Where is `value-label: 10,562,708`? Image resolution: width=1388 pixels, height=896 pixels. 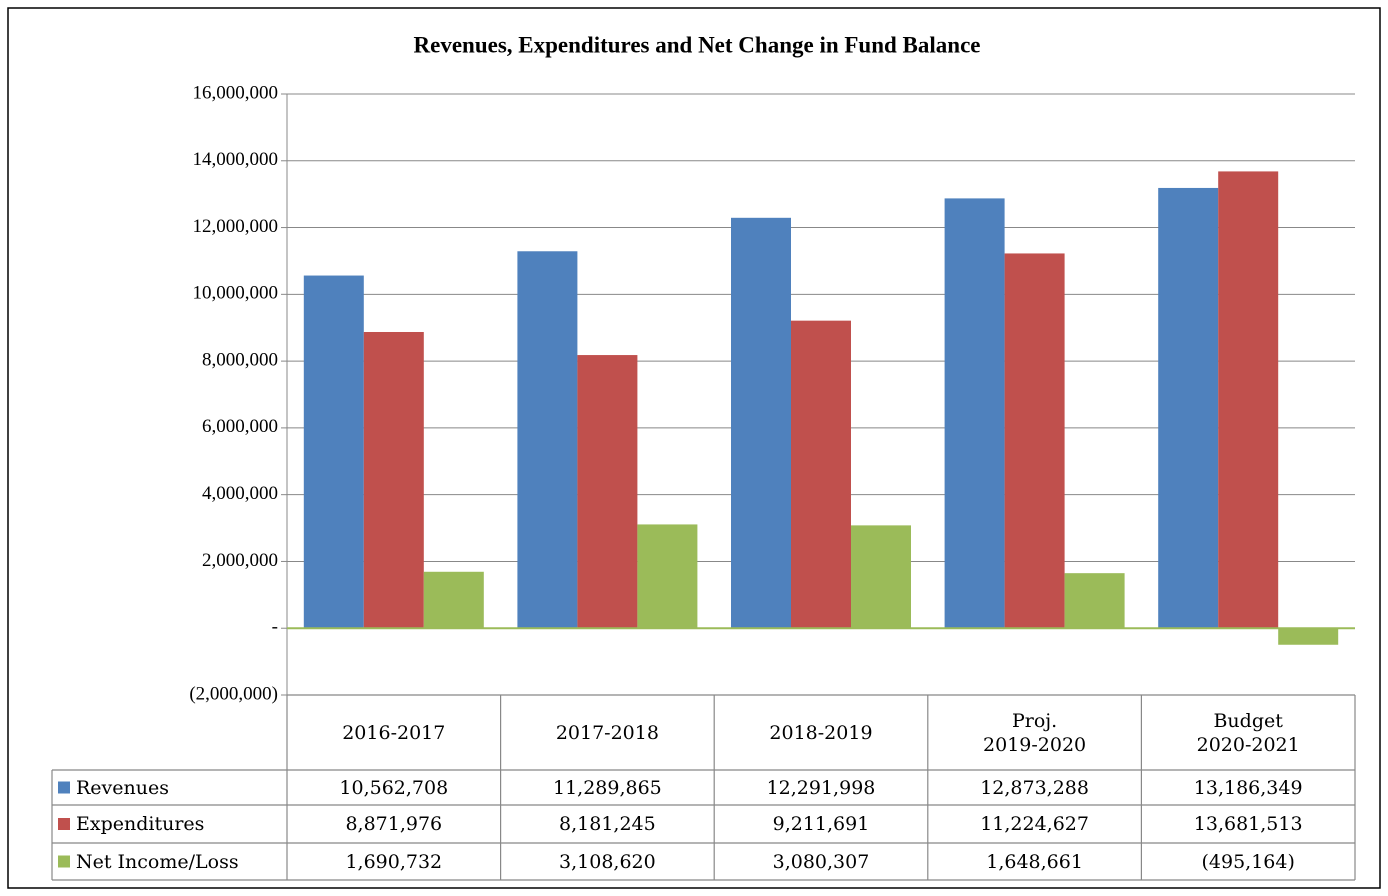 value-label: 10,562,708 is located at coordinates (394, 787).